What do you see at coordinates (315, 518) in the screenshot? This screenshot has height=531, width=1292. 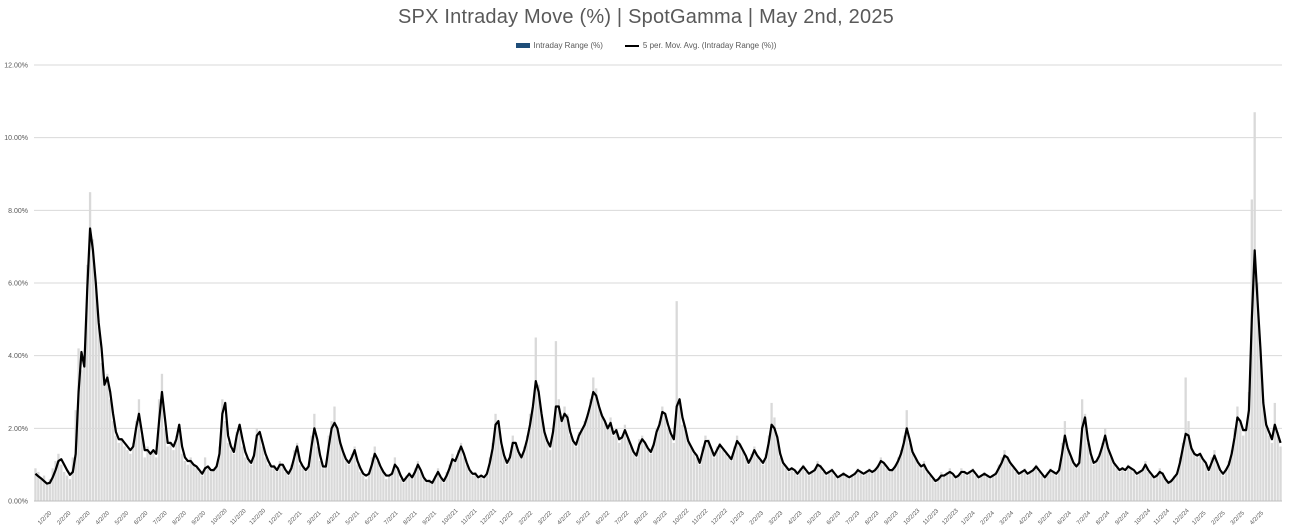 I see `x-tick-label: 3/2/21` at bounding box center [315, 518].